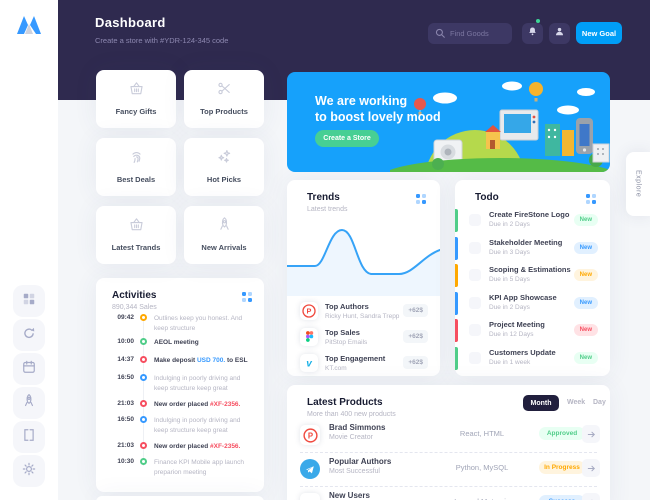 Image resolution: width=650 pixels, height=500 pixels. I want to click on todo-item-title: Project Meeting, so click(517, 324).